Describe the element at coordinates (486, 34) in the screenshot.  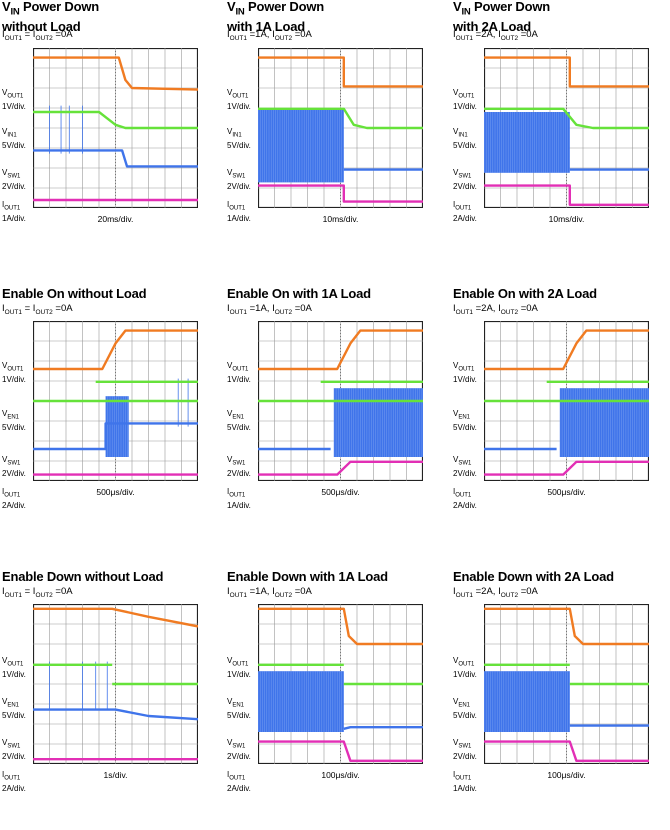
I see `condition-part: =2A, I` at that location.